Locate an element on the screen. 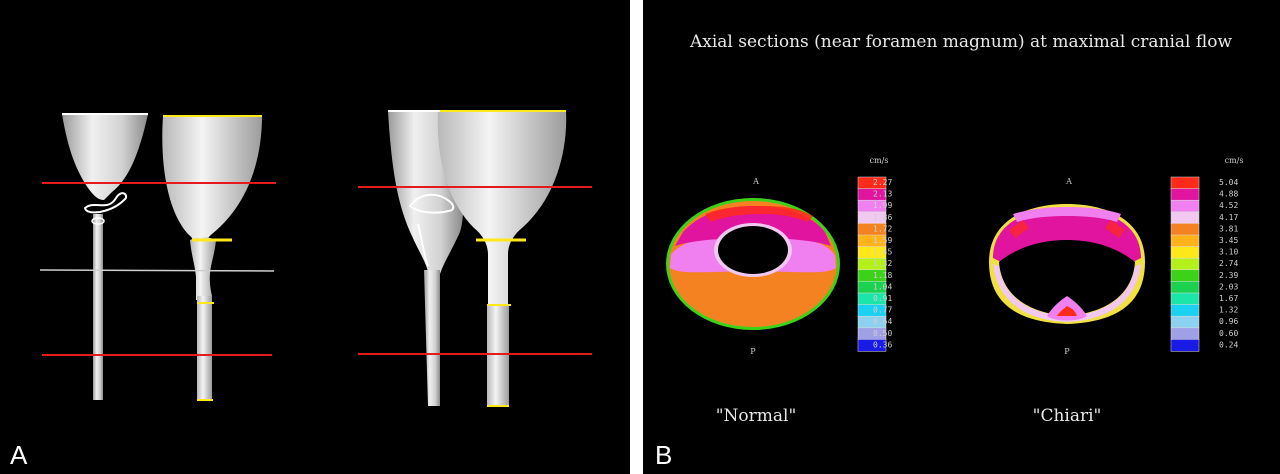  chiari-scale-label: 4.88 is located at coordinates (1228, 194).